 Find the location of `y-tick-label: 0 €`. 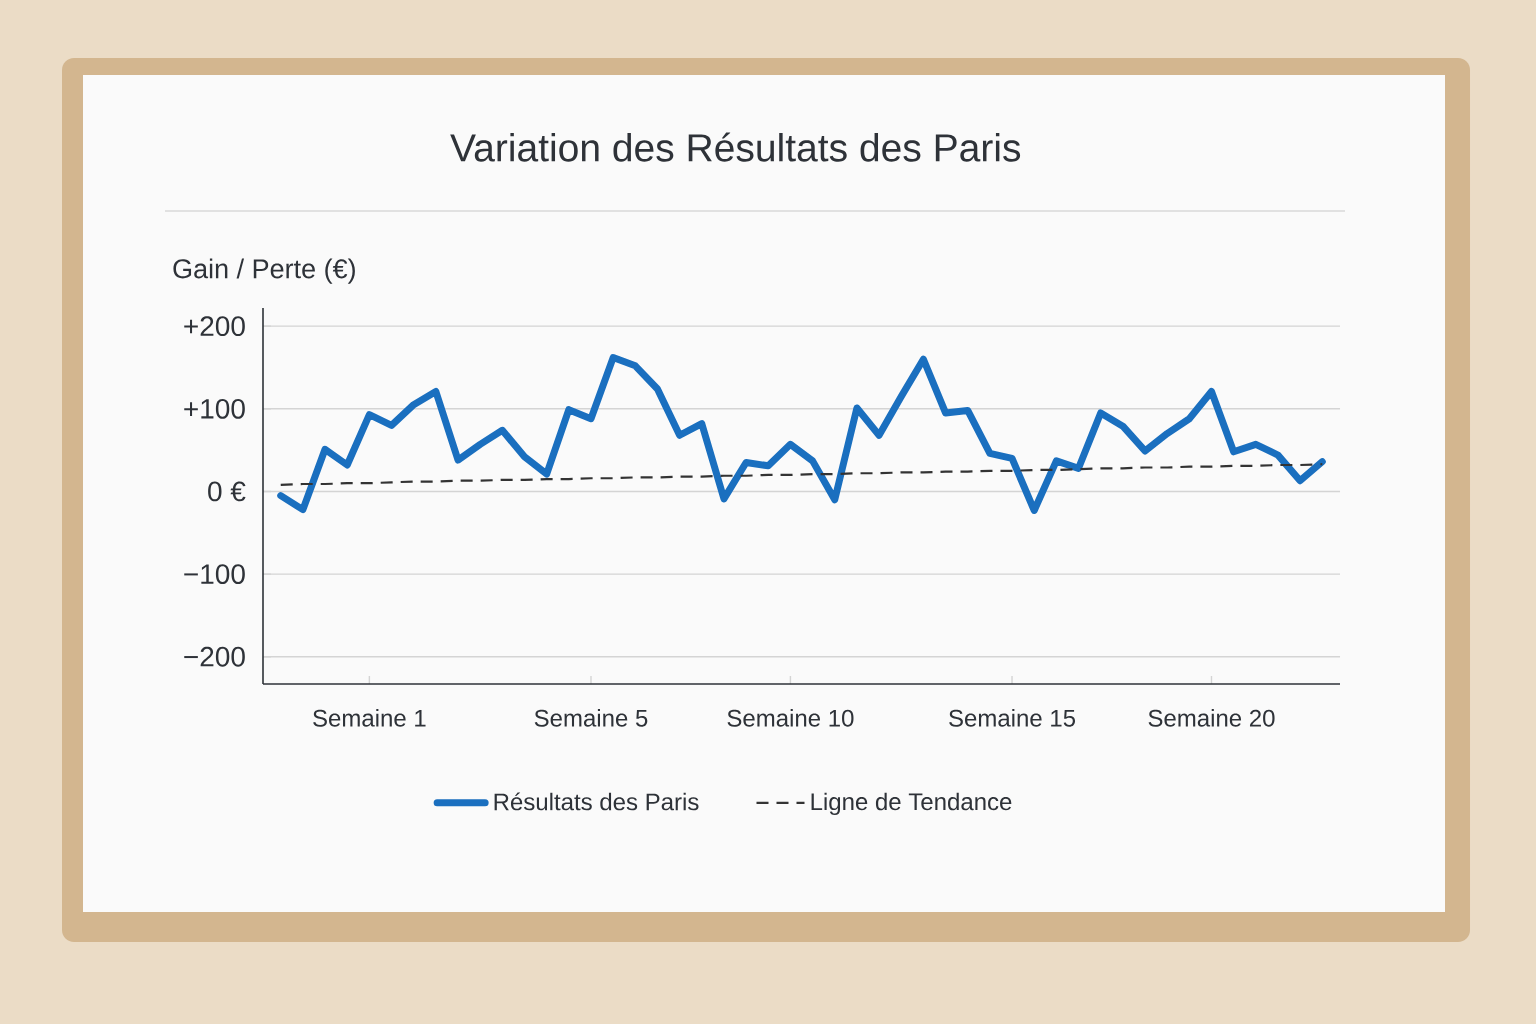

y-tick-label: 0 € is located at coordinates (227, 491).